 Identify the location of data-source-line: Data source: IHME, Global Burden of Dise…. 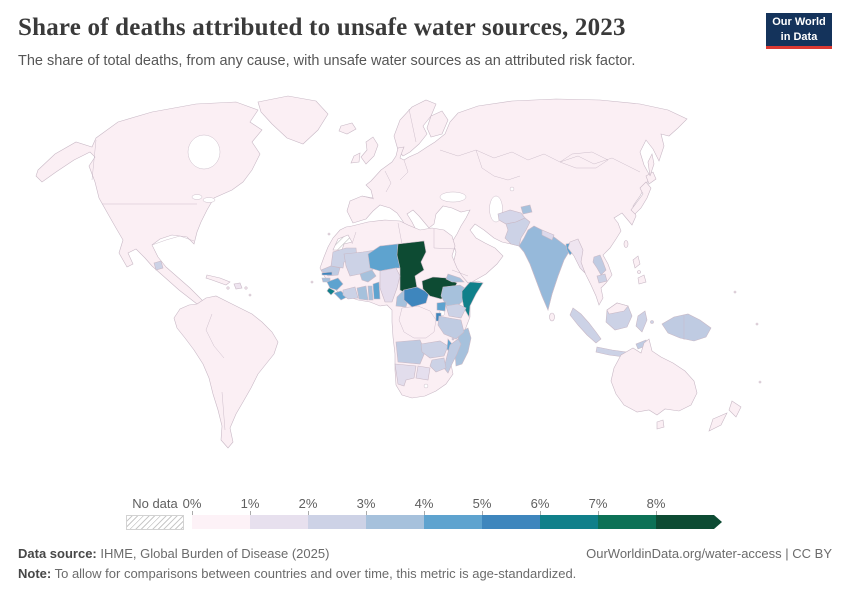
(173, 553).